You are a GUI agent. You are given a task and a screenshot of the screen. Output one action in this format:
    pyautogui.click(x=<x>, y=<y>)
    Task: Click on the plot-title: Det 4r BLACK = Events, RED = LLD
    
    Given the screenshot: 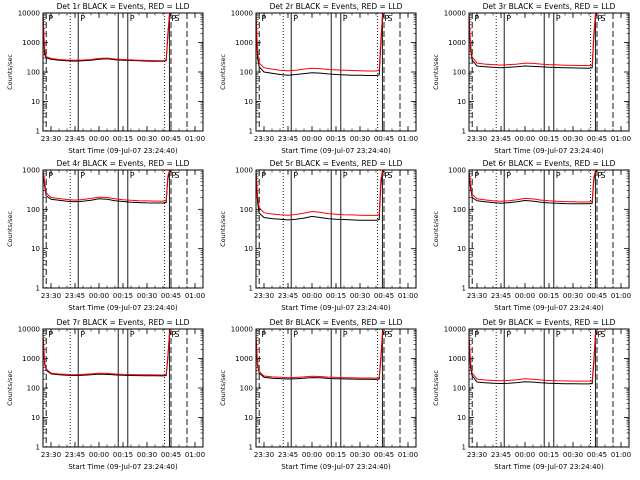 What is the action you would take?
    pyautogui.click(x=123, y=163)
    